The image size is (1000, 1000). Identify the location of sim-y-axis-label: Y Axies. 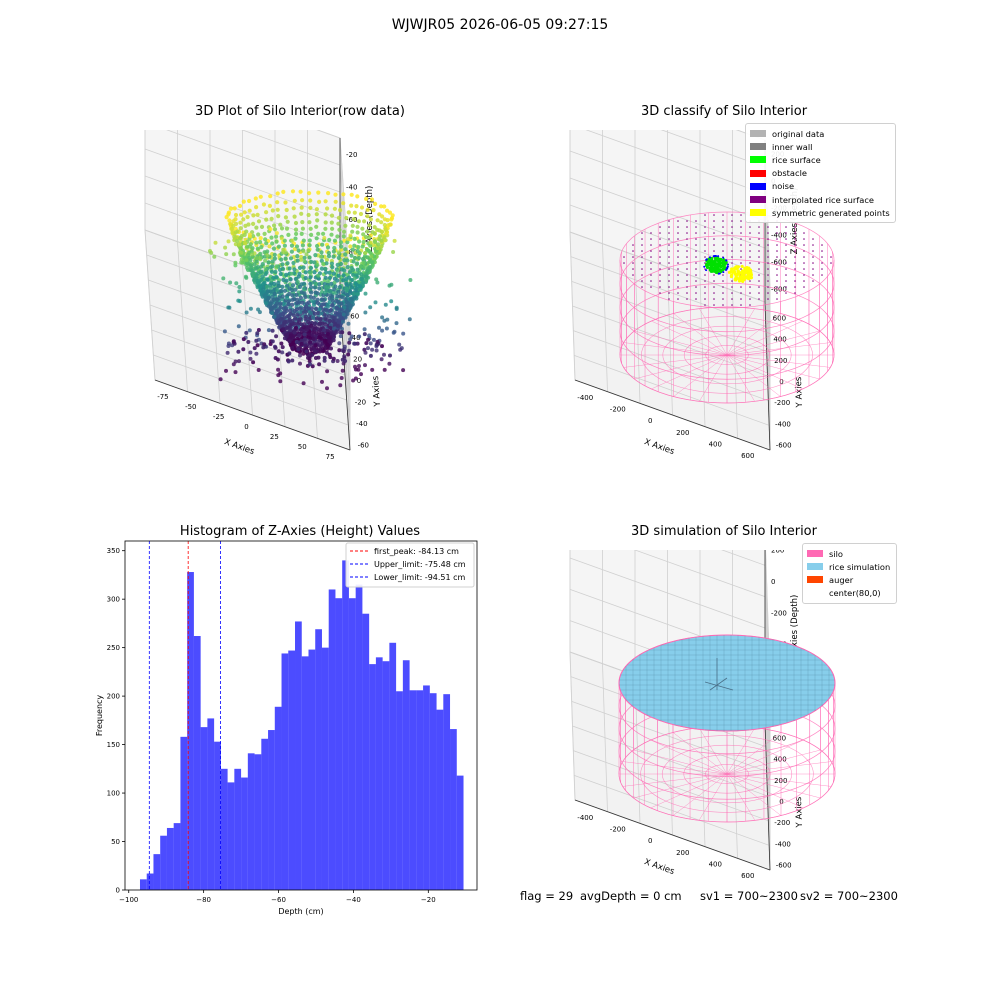
(799, 812).